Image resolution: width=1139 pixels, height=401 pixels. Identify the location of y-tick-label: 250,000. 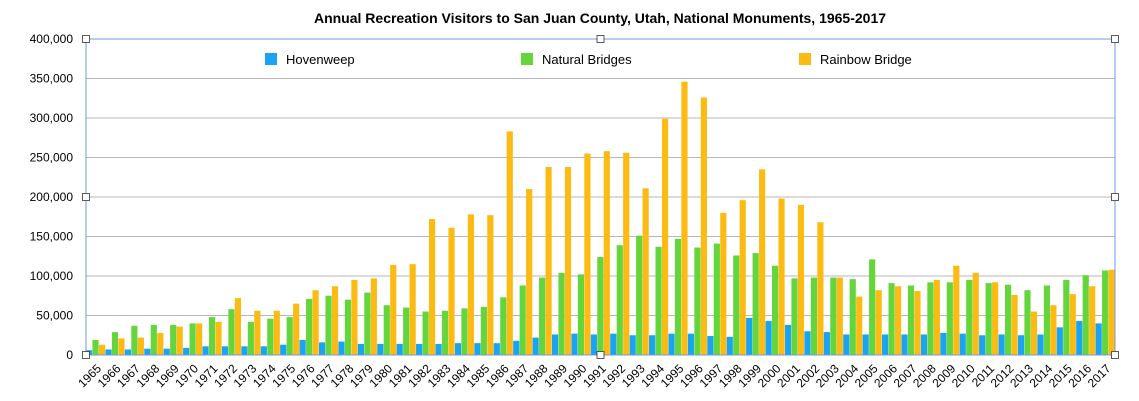
(52, 158).